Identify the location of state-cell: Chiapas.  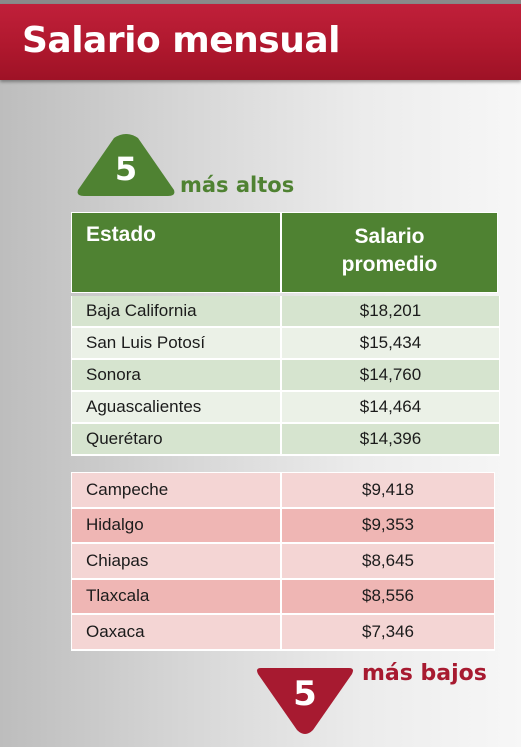
(117, 560).